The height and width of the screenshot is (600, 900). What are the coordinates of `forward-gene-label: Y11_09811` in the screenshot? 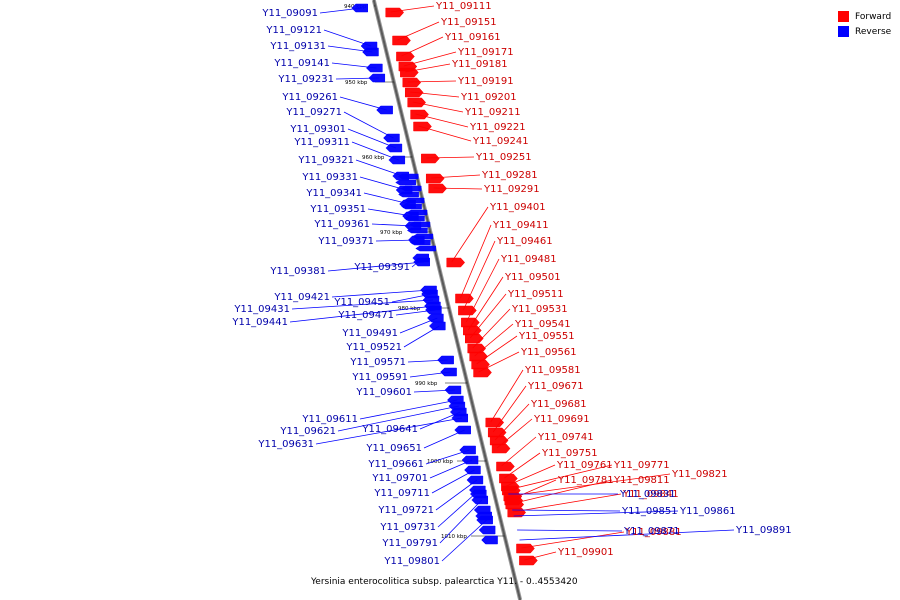 It's located at (641, 480).